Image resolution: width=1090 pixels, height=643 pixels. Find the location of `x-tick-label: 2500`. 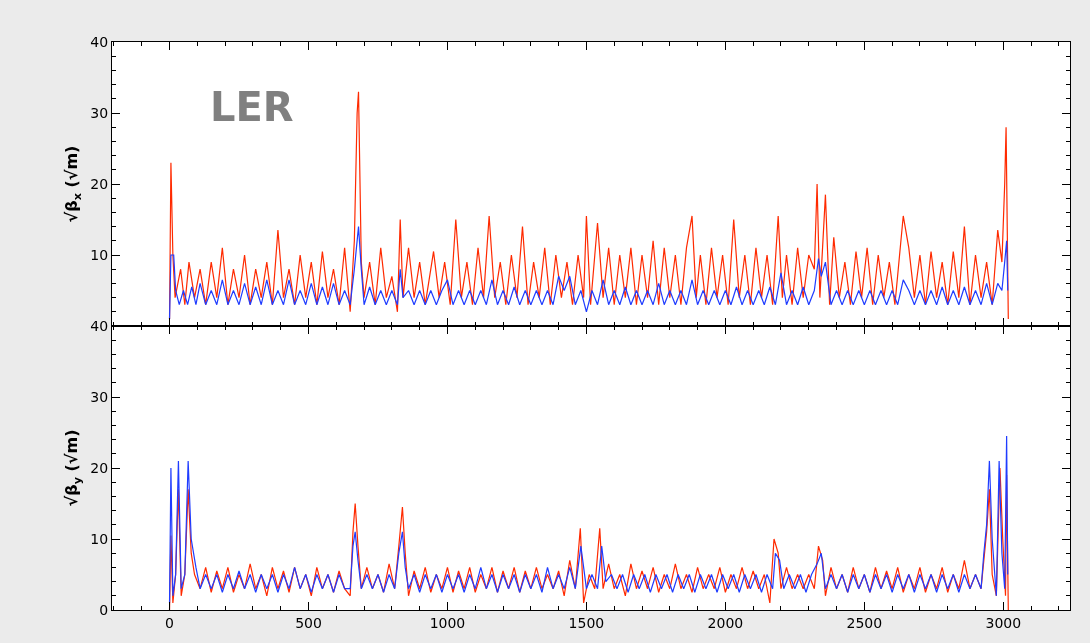

x-tick-label: 2500 is located at coordinates (864, 622).